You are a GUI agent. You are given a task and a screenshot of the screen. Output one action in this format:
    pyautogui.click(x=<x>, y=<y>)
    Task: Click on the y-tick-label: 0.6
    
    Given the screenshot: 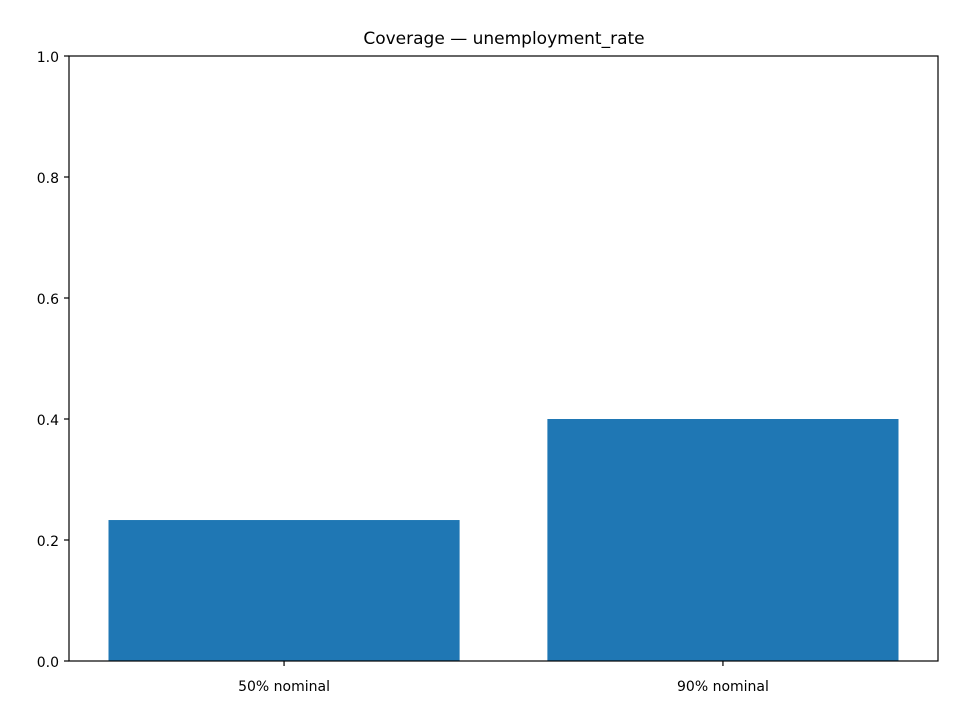 What is the action you would take?
    pyautogui.click(x=48, y=300)
    